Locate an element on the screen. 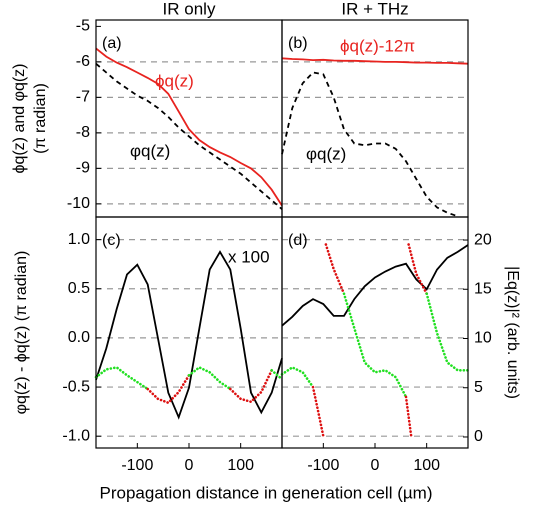 Image resolution: width=533 pixels, height=506 pixels. y-axis-label: (π radian) is located at coordinates (40, 118).